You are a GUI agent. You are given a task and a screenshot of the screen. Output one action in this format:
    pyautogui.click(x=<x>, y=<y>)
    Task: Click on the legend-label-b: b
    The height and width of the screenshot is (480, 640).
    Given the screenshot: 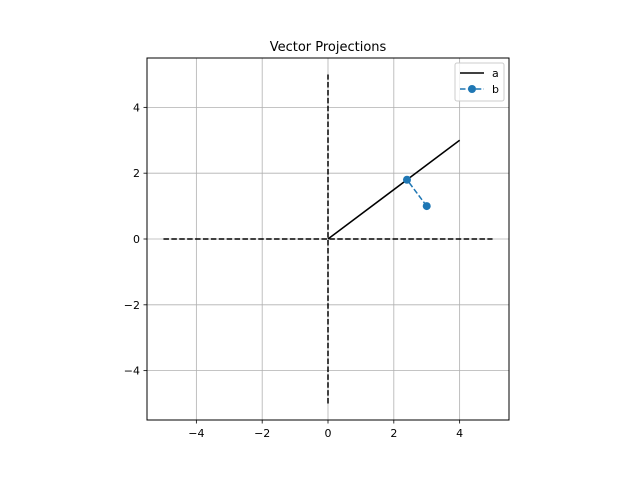 What is the action you would take?
    pyautogui.click(x=495, y=89)
    